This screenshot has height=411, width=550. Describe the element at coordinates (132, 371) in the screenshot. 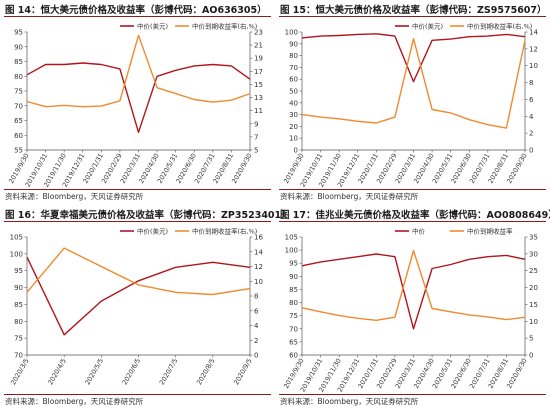

I see `x-tick-label: 2020/6/5` at that location.